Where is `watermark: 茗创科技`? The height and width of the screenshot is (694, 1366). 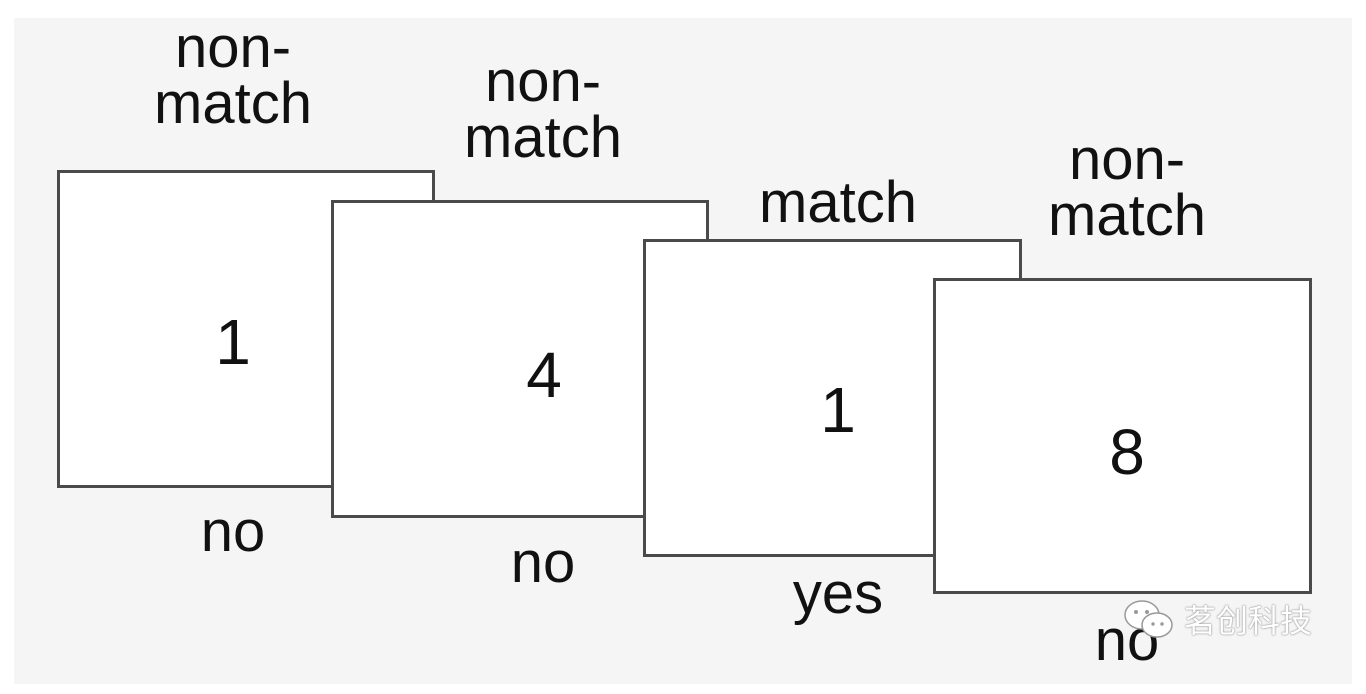
watermark: 茗创科技 is located at coordinates (1217, 619).